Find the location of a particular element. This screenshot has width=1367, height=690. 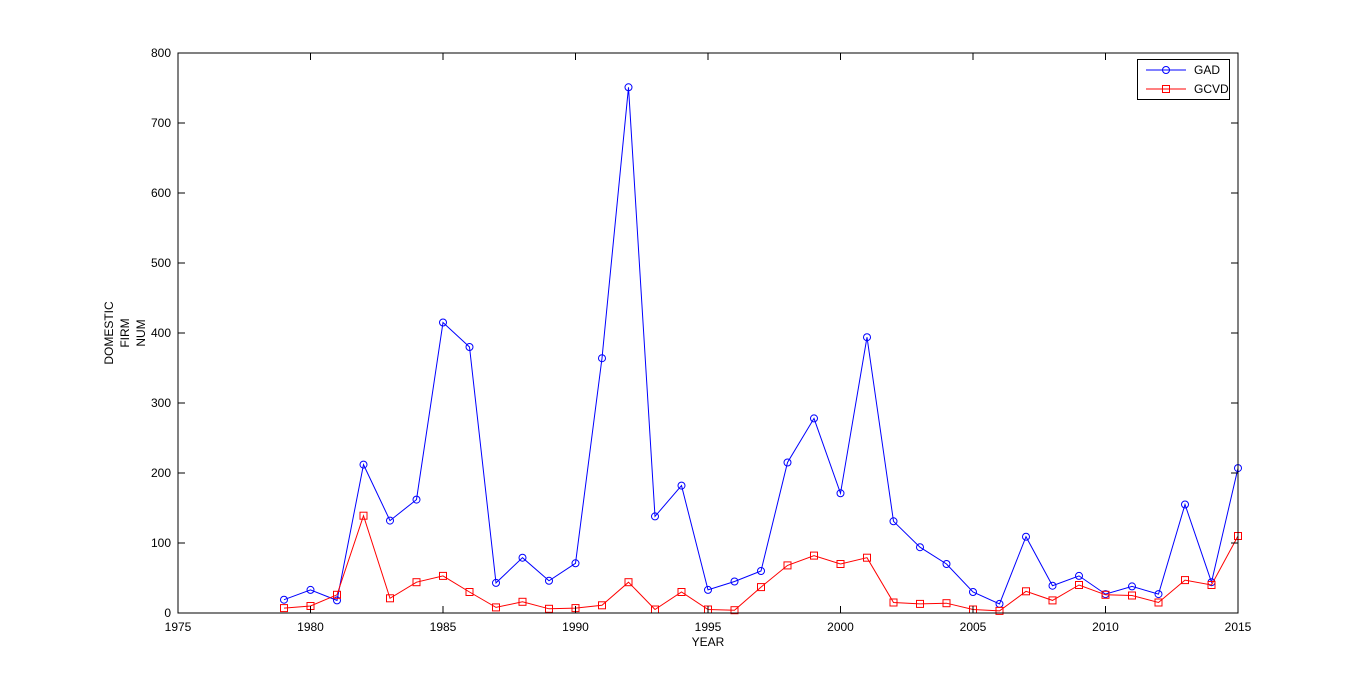

y-tick-label: 400 is located at coordinates (161, 333).